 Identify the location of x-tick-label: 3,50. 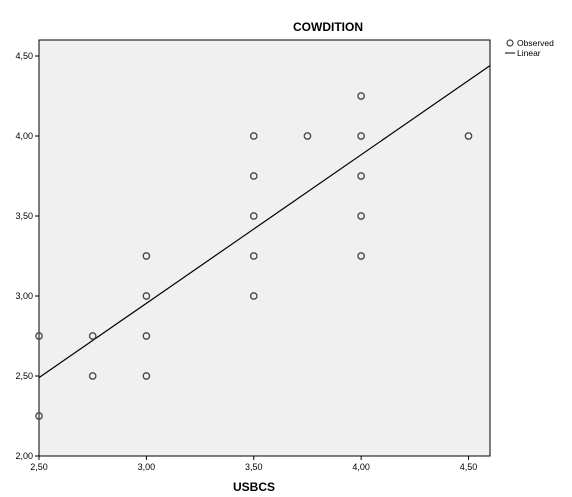
(254, 467).